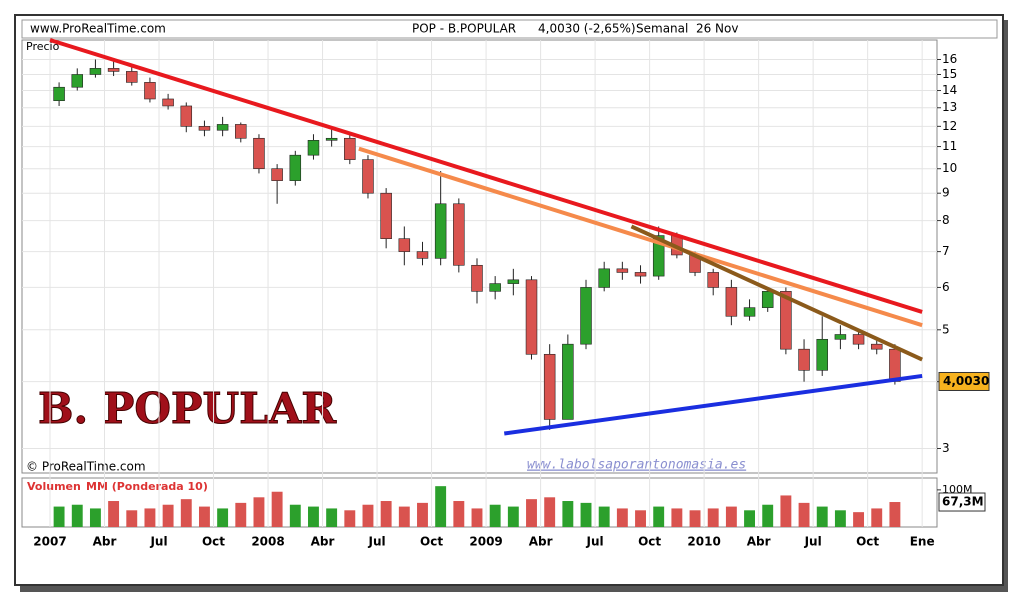 This screenshot has height=600, width=1020. I want to click on y-tick-label: 15, so click(949, 74).